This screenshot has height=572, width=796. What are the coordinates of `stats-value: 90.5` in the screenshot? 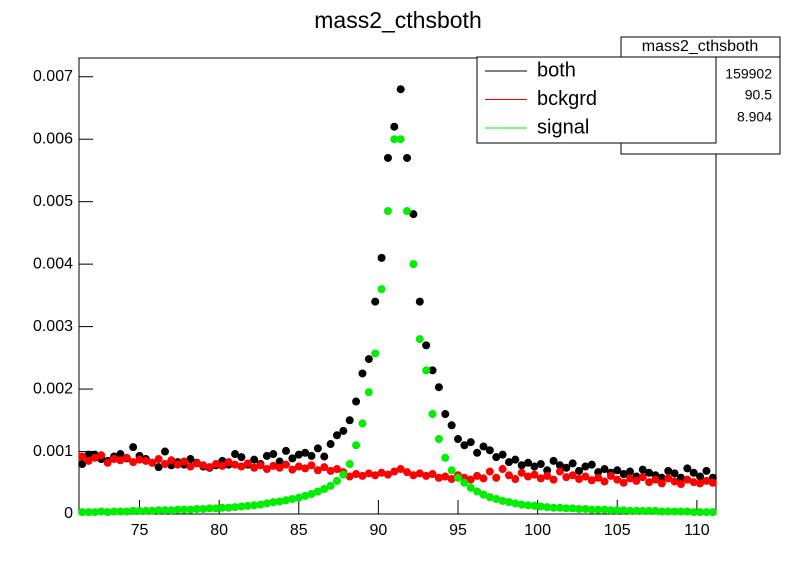 It's located at (758, 95).